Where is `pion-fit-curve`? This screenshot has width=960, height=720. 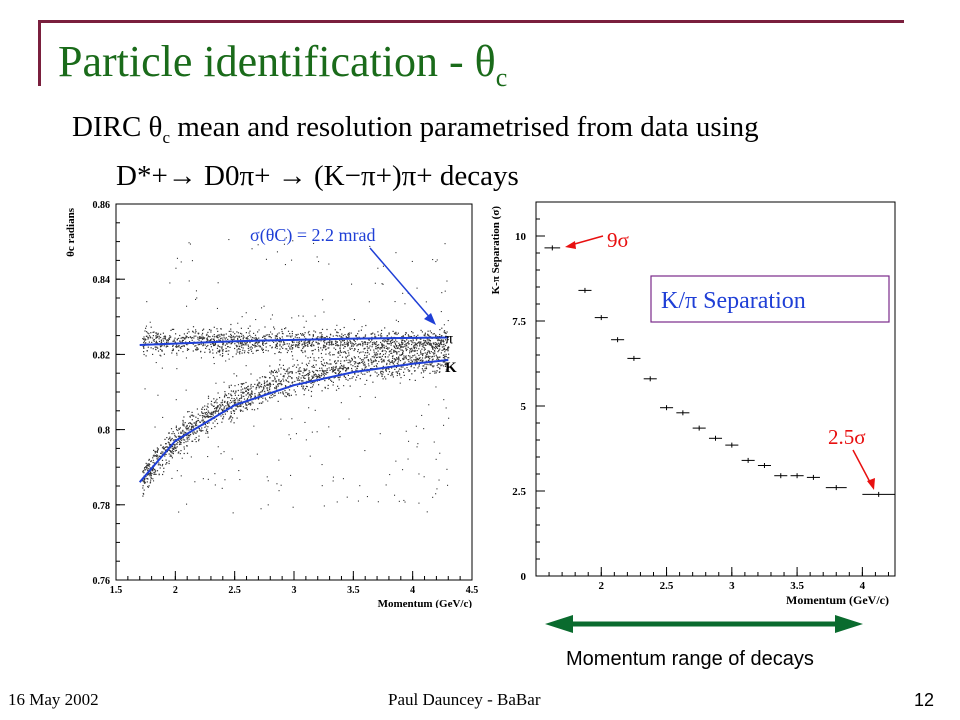
pion-fit-curve is located at coordinates (294, 341).